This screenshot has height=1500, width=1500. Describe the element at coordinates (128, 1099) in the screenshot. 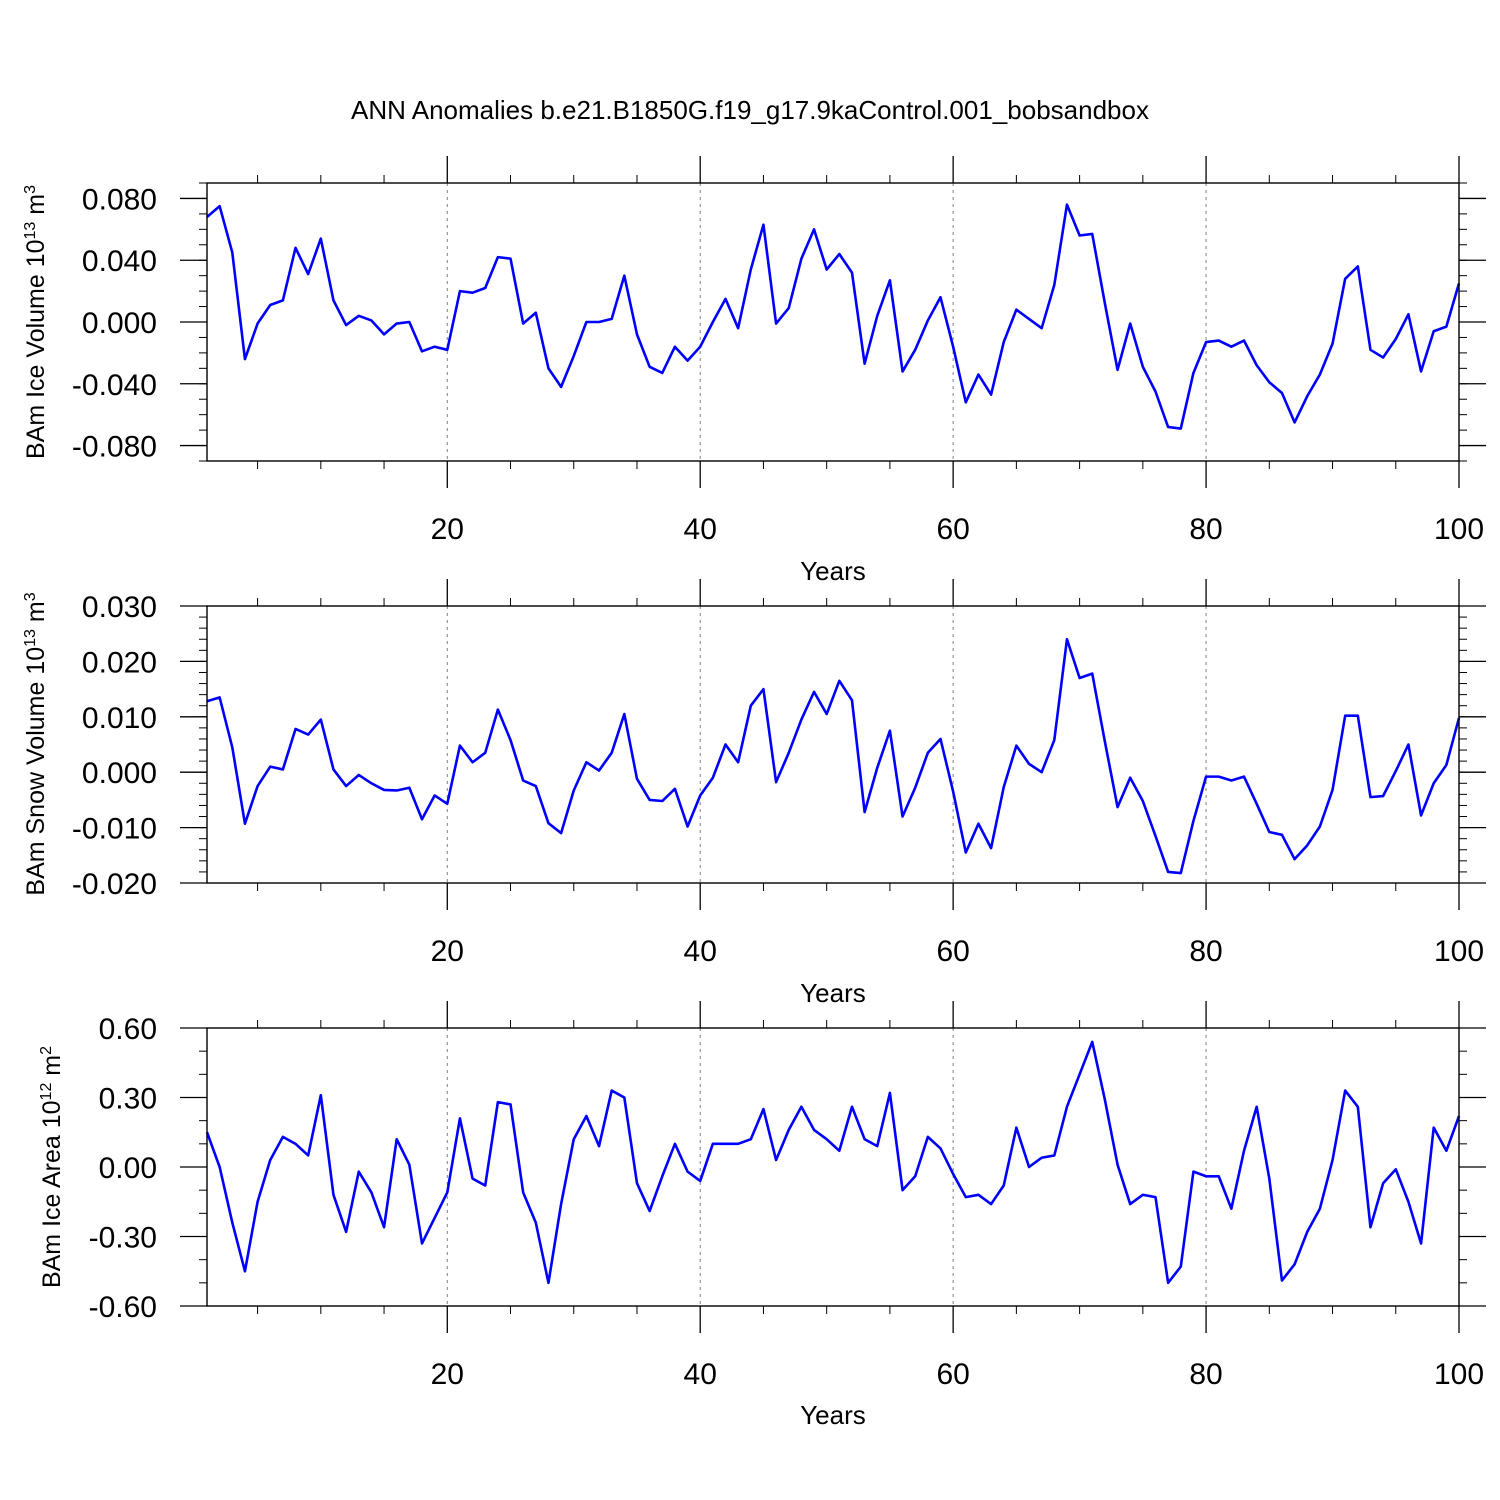

I see `y-tick-label: 0.30` at that location.